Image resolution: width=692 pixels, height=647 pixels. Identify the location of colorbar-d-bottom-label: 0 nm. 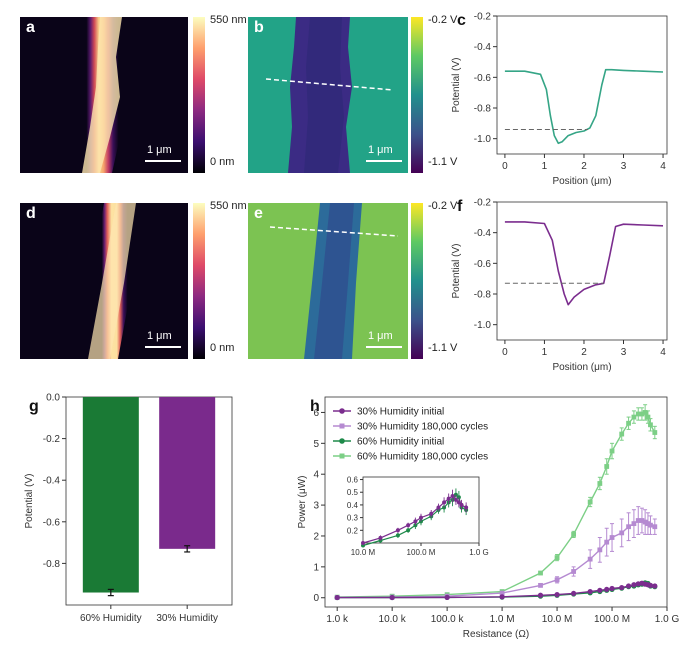
(222, 348).